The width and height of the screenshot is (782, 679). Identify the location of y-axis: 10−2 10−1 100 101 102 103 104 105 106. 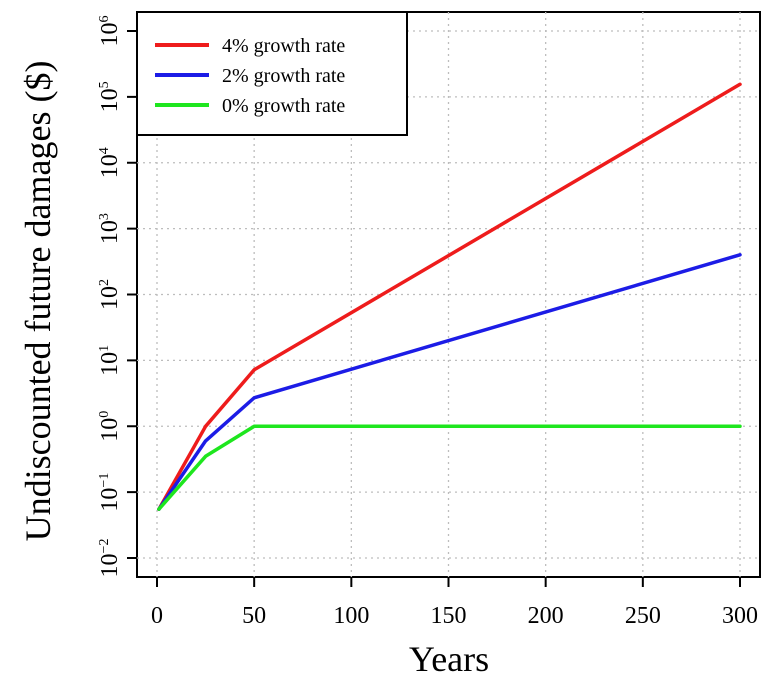
(117, 297).